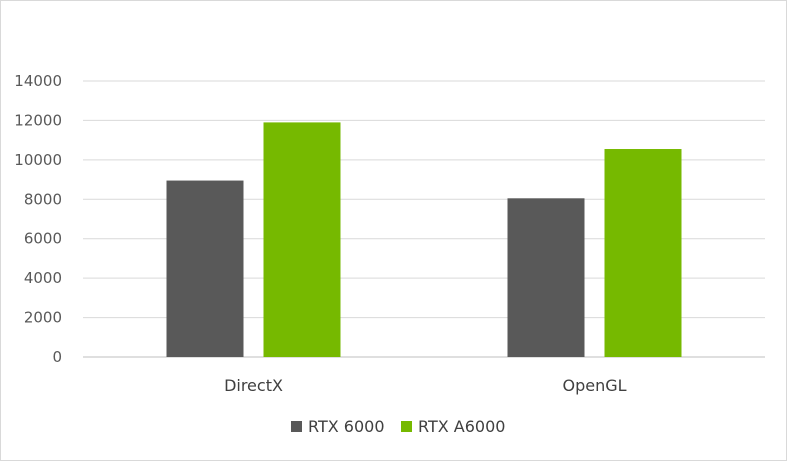  I want to click on y-axis: 0 2000 4000 6000 8000 10000 12000 14000, so click(38, 219).